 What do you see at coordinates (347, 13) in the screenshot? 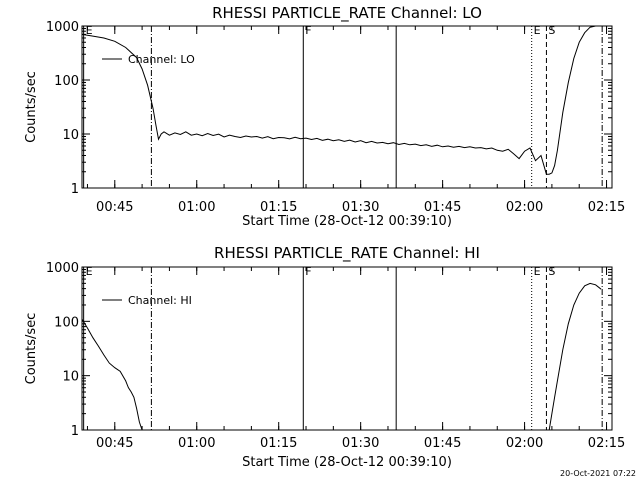
I see `chart-title: RHESSI PARTICLE_RATE Channel: LO` at bounding box center [347, 13].